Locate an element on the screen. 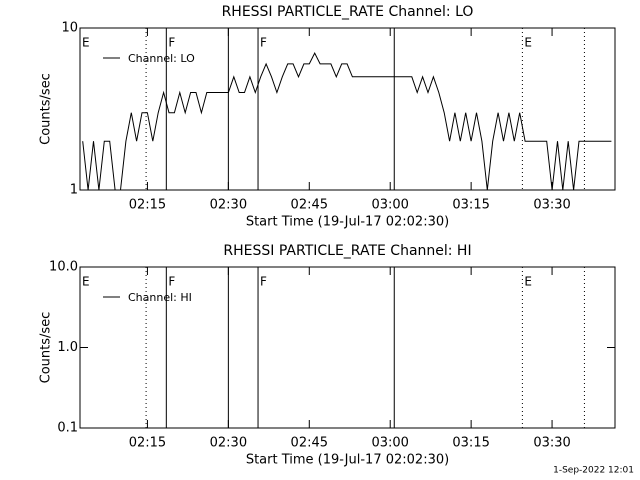 The width and height of the screenshot is (640, 480). footer: 1-Sep-2022 12:01 is located at coordinates (593, 471).